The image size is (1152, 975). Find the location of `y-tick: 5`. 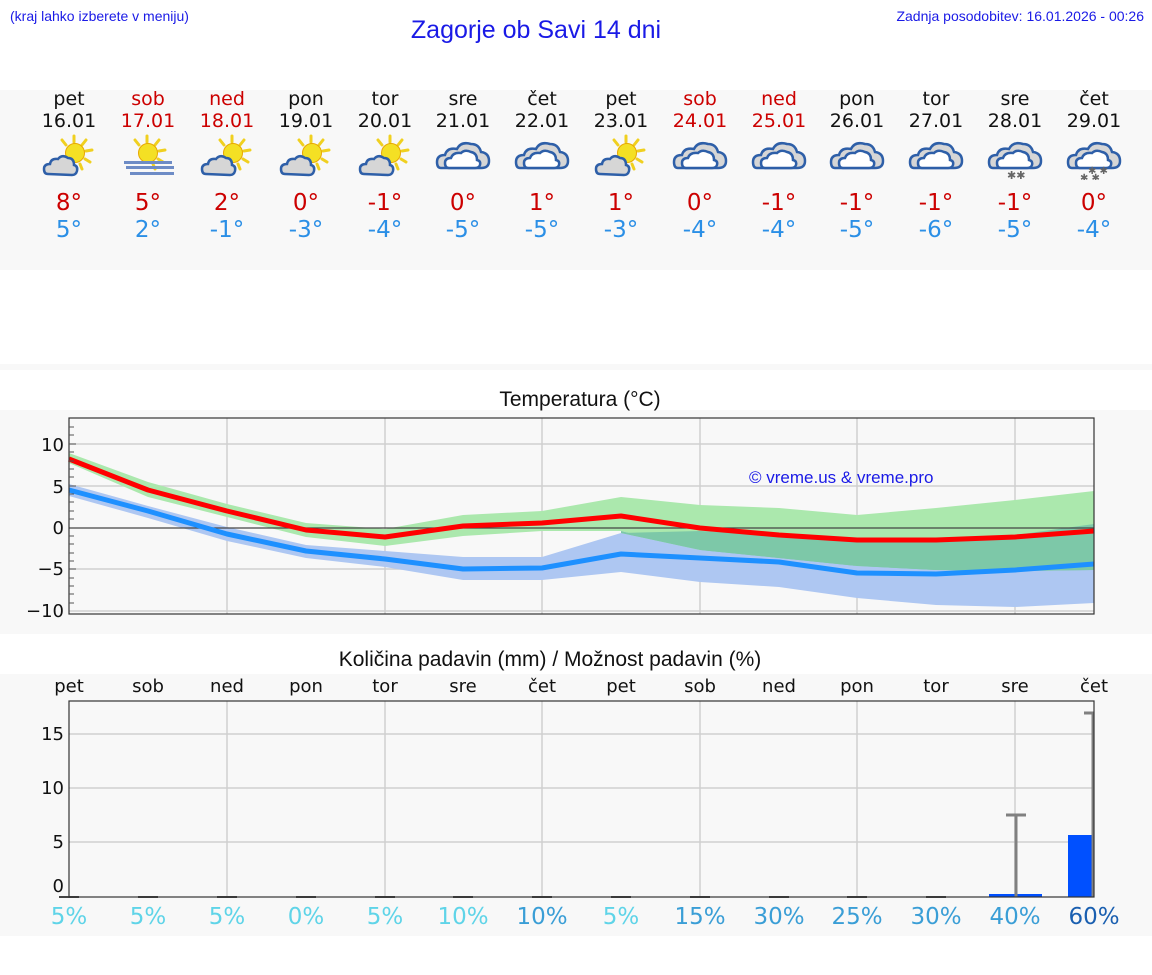

y-tick: 5 is located at coordinates (58, 487).